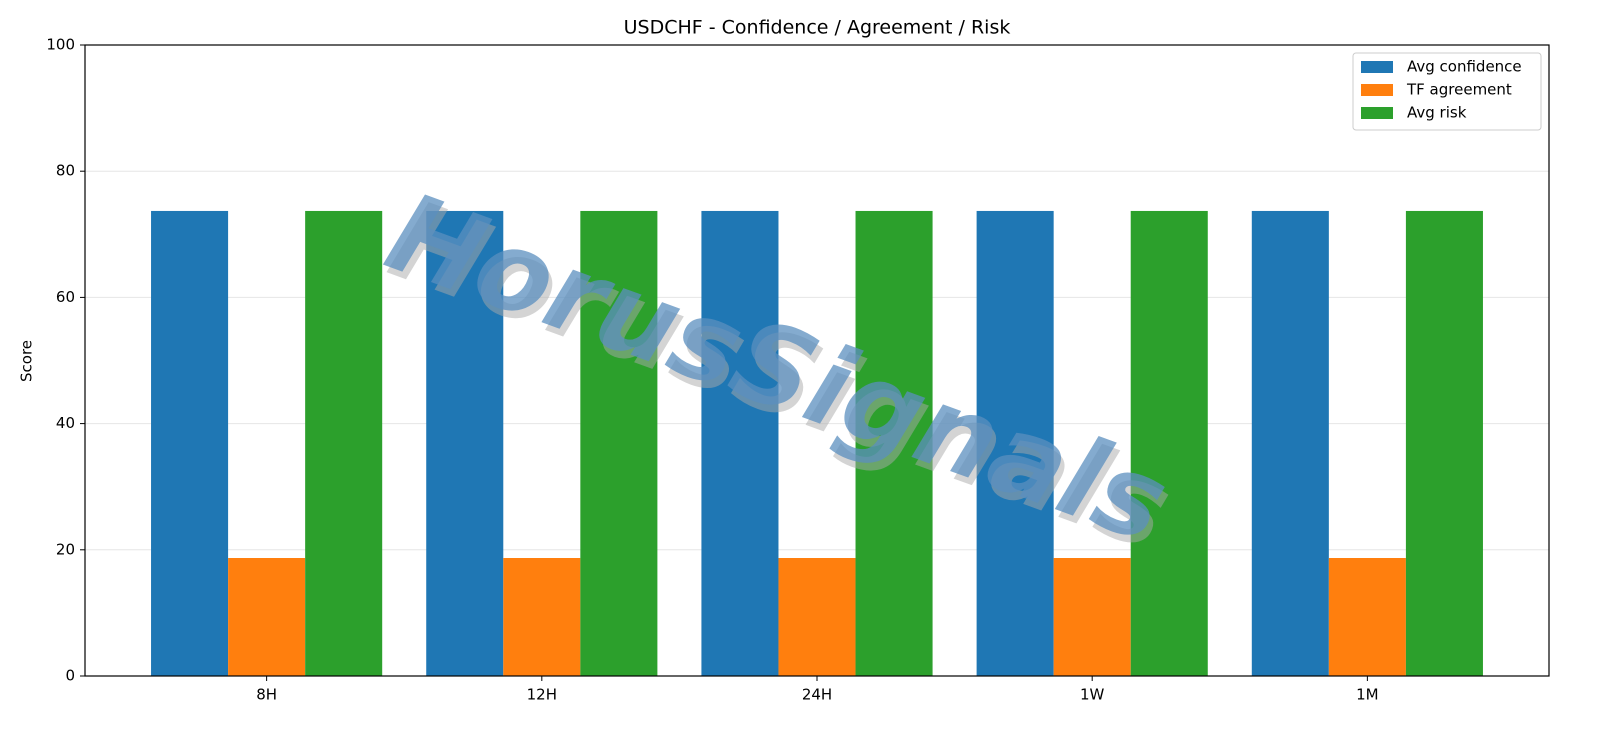 Image resolution: width=1600 pixels, height=742 pixels. What do you see at coordinates (60, 45) in the screenshot?
I see `y-tick-label: 100` at bounding box center [60, 45].